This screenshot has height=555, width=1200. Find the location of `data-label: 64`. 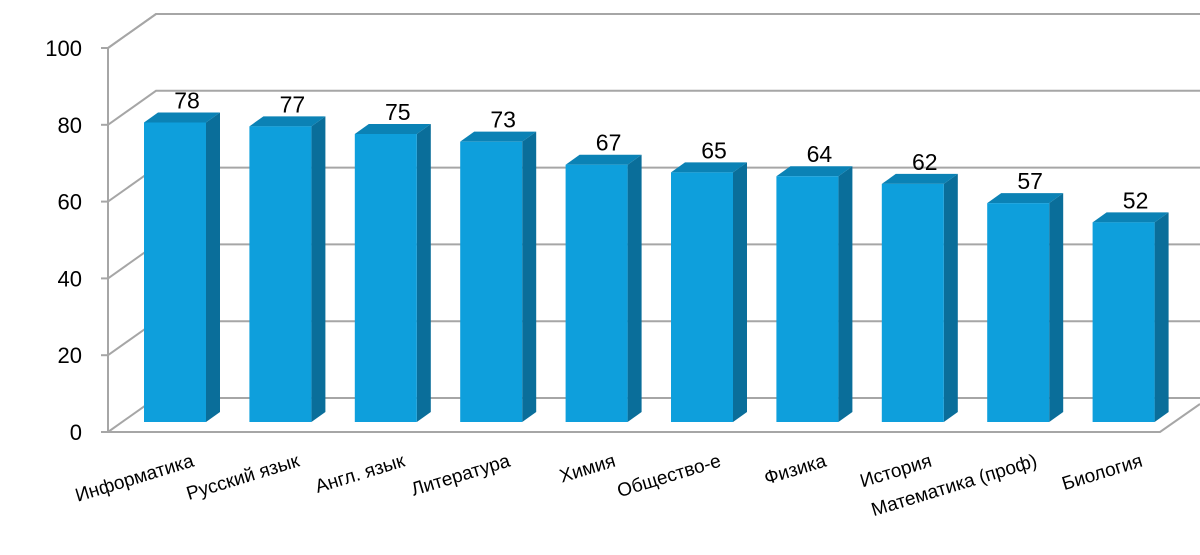

data-label: 64 is located at coordinates (820, 154).